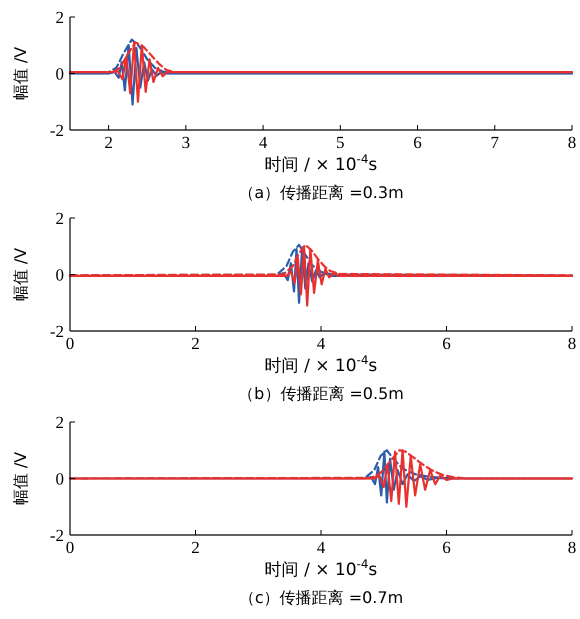 Image resolution: width=580 pixels, height=619 pixels. Describe the element at coordinates (495, 142) in the screenshot. I see `x-tick-label: 7` at that location.